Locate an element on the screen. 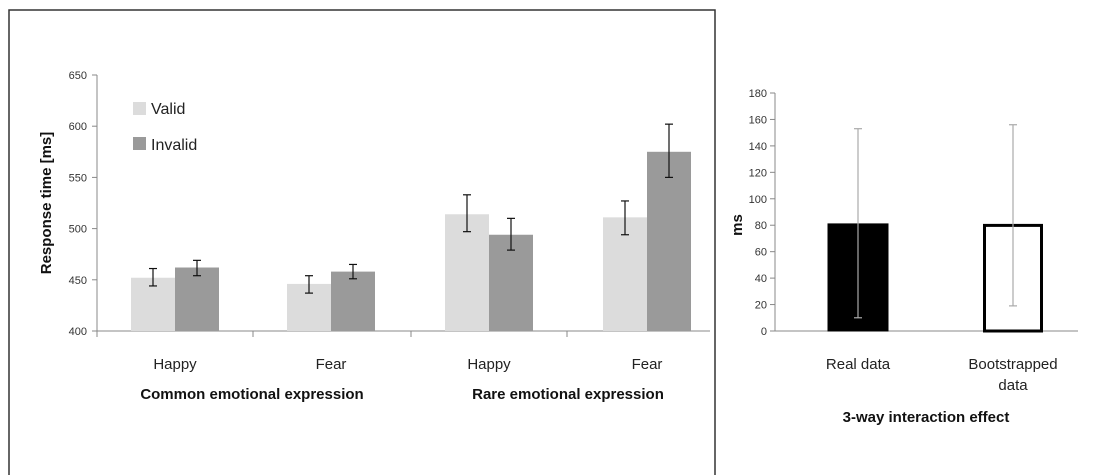  y-tick-label: 400 is located at coordinates (78, 332).